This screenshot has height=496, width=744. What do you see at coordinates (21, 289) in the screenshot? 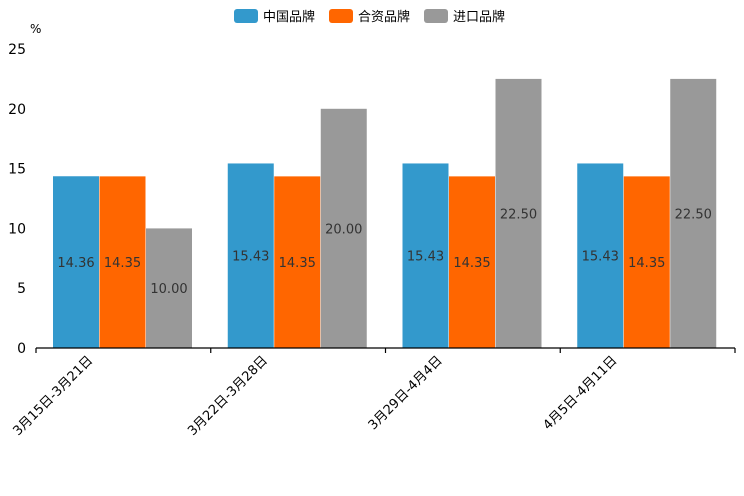
I see `y-tick-label: 5` at bounding box center [21, 289].